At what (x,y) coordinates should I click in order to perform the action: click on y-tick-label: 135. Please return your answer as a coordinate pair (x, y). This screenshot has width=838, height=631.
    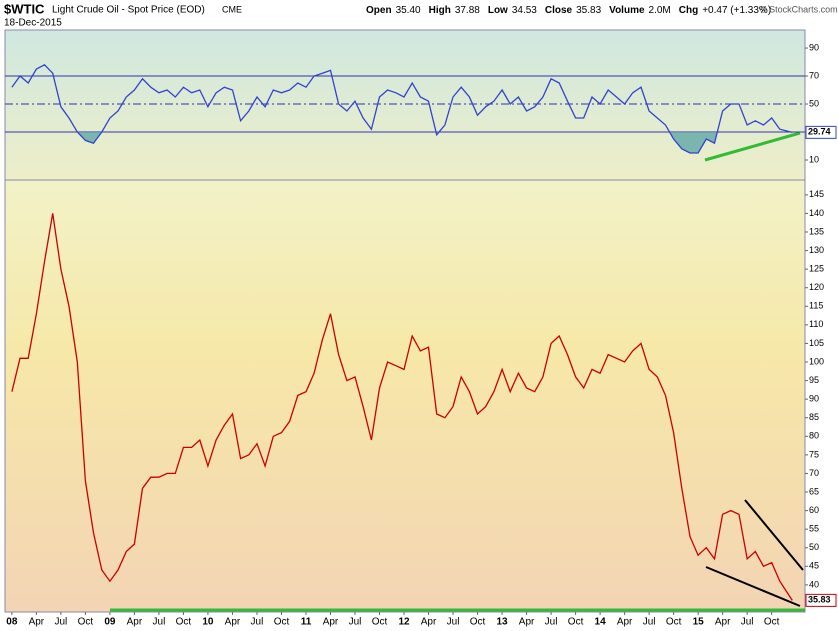
    Looking at the image, I should click on (816, 231).